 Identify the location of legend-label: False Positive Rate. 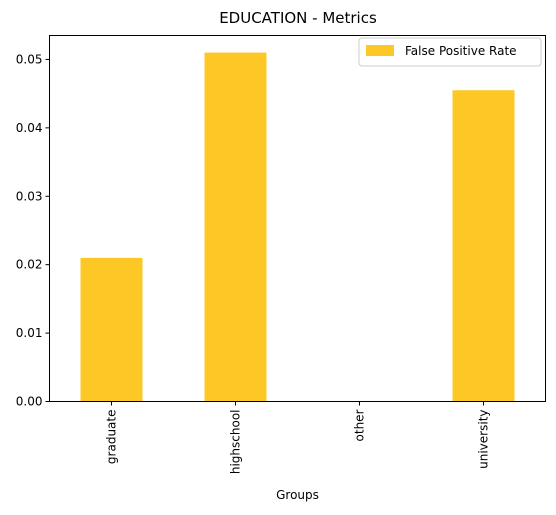
(461, 51).